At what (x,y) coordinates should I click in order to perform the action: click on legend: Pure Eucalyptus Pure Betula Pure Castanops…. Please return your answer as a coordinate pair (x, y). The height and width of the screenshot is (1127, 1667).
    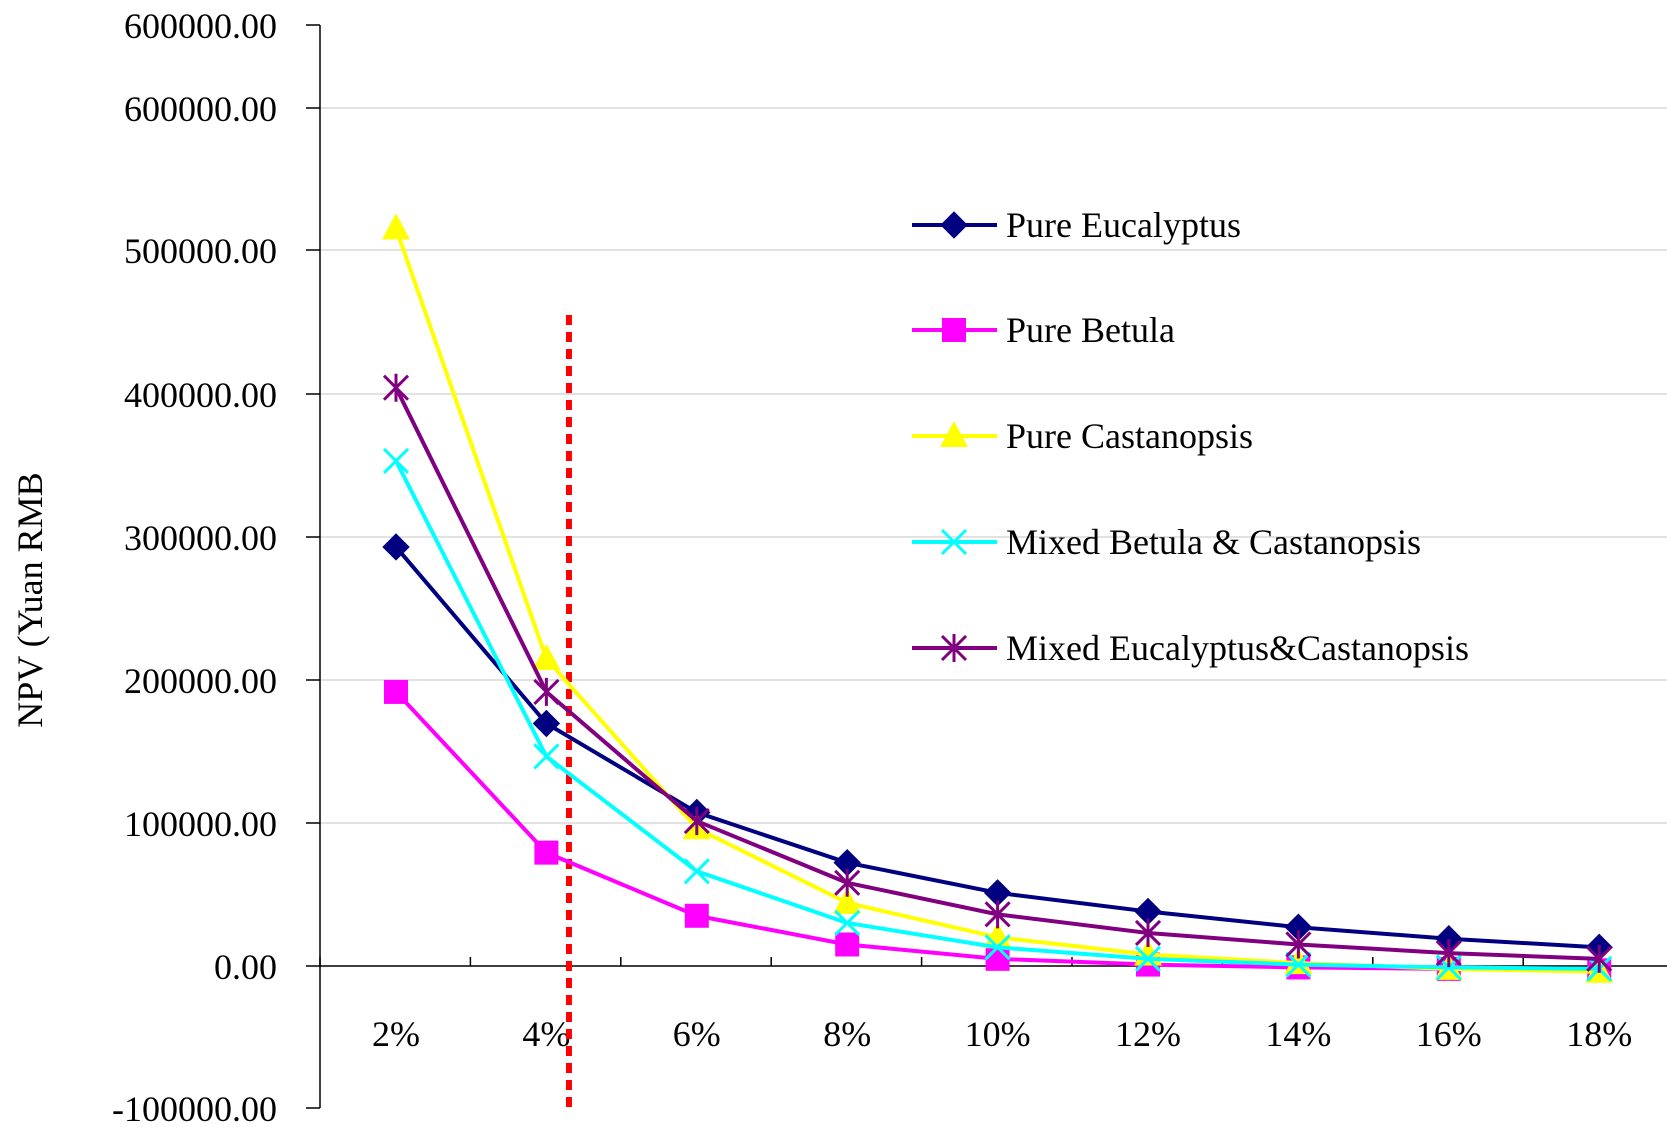
    Looking at the image, I should click on (1190, 436).